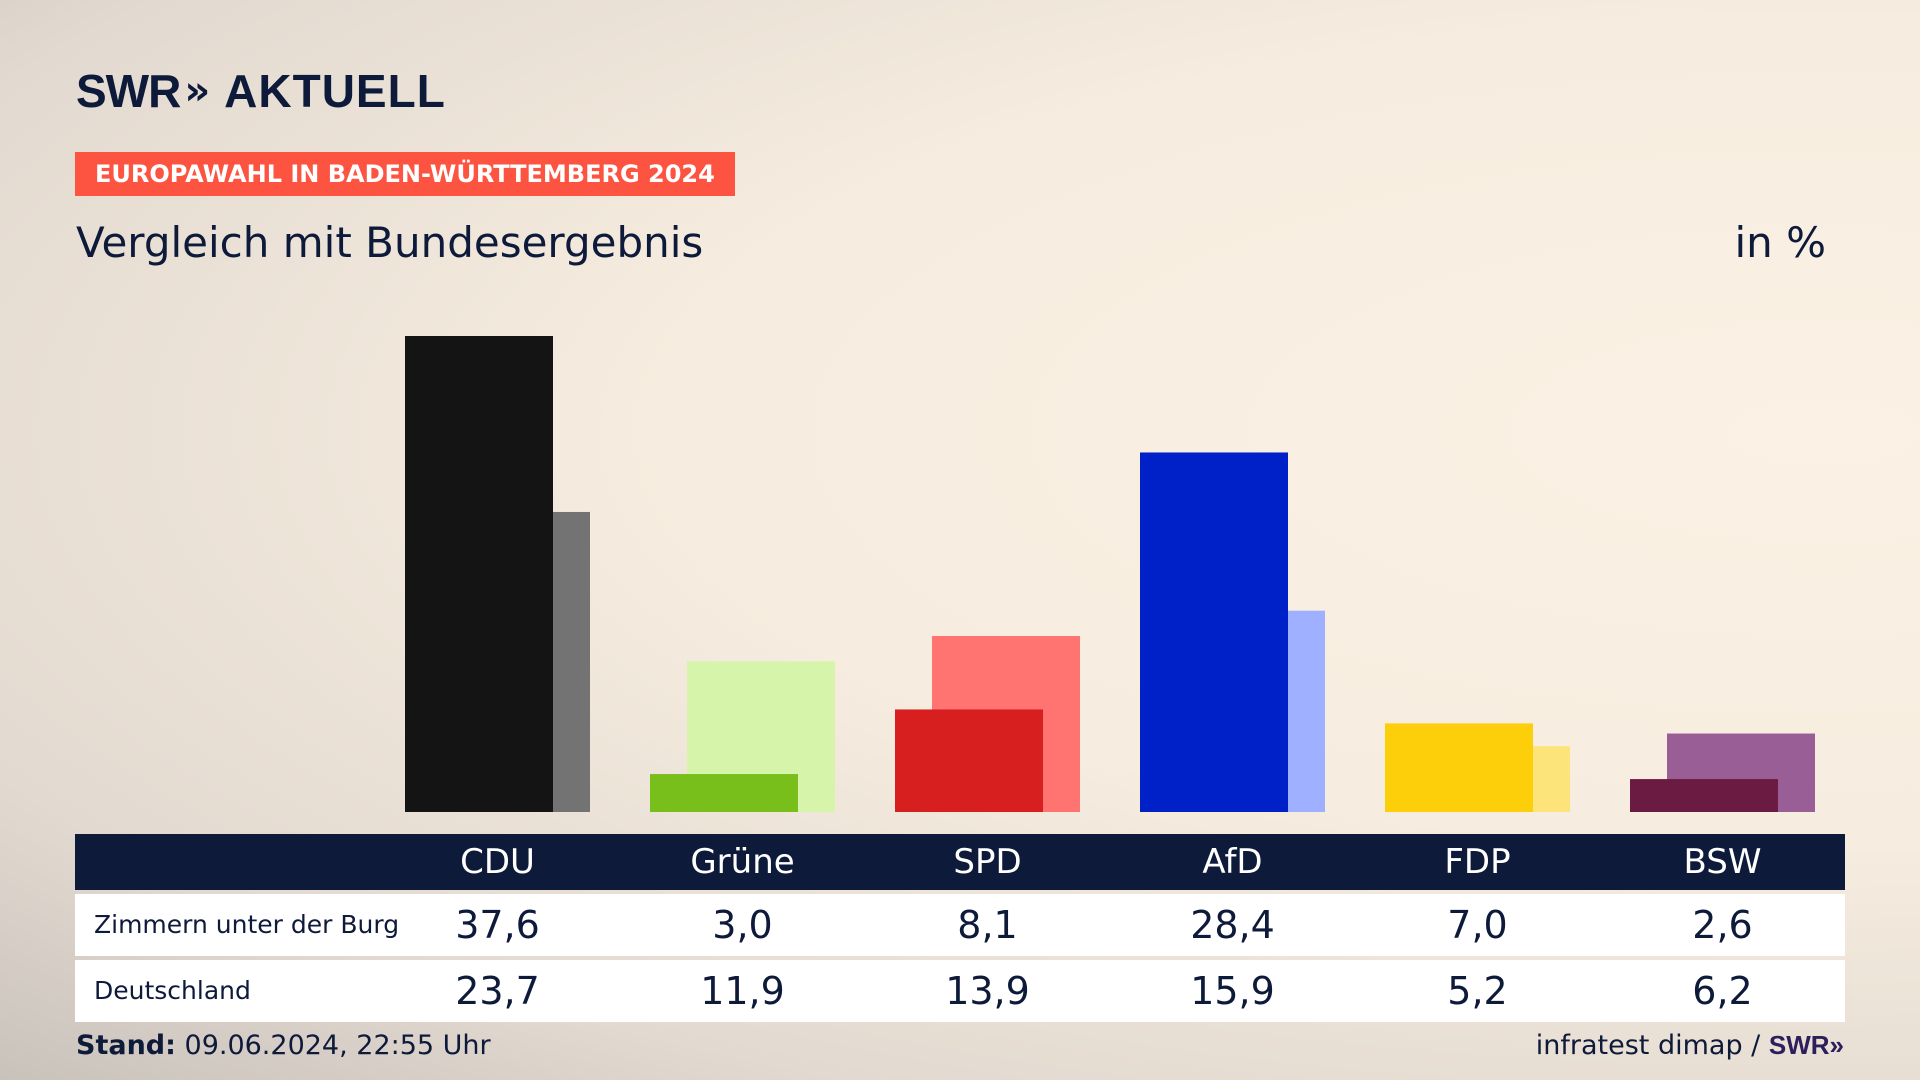 This screenshot has height=1080, width=1920. Describe the element at coordinates (128, 91) in the screenshot. I see `brand-name: SWR` at that location.